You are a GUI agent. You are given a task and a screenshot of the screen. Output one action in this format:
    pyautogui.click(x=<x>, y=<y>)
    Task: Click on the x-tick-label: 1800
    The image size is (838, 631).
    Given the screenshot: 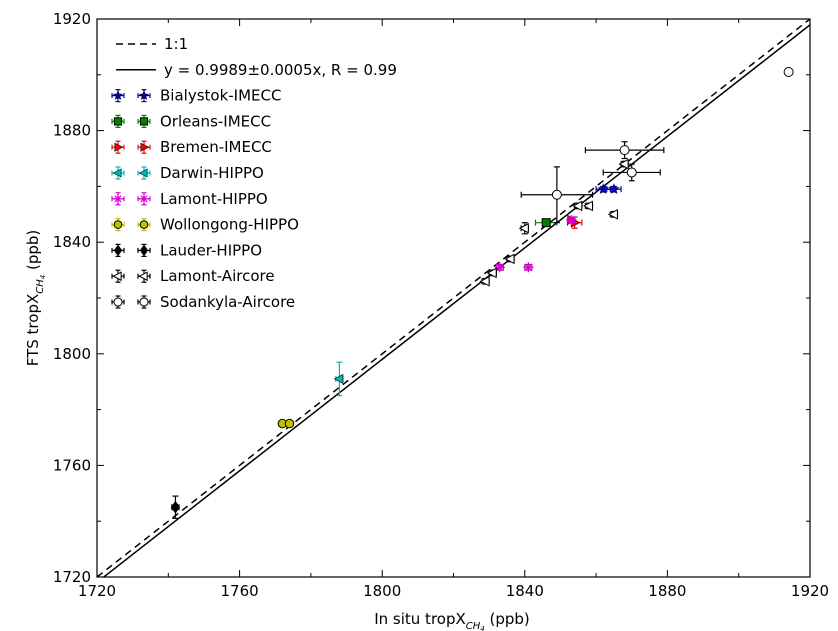 What is the action you would take?
    pyautogui.click(x=382, y=591)
    